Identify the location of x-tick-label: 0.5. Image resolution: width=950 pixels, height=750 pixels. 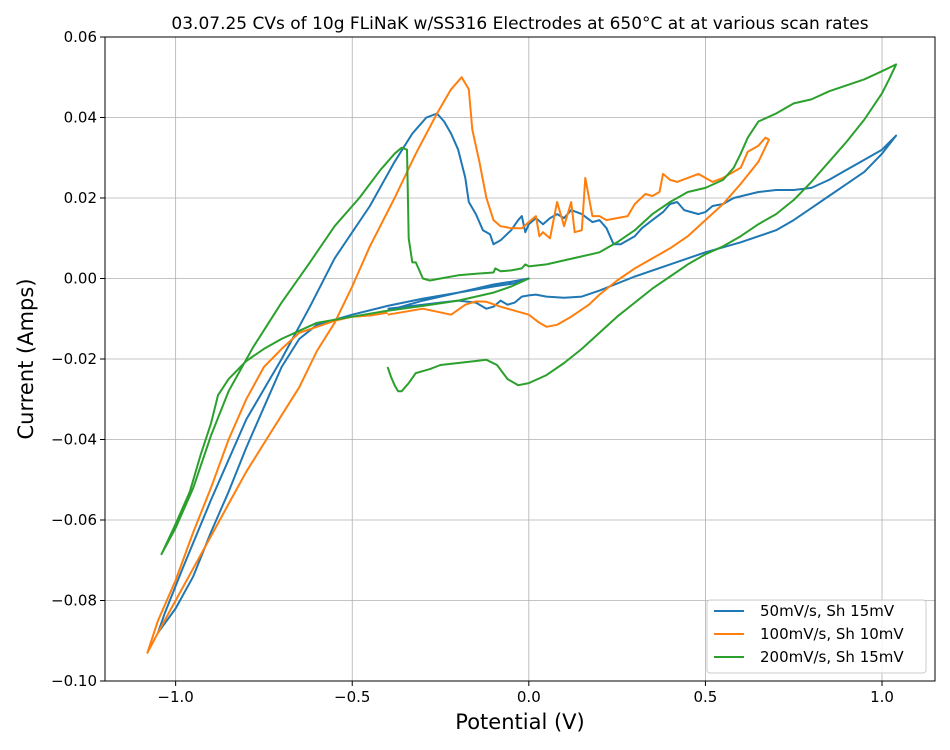
(705, 697).